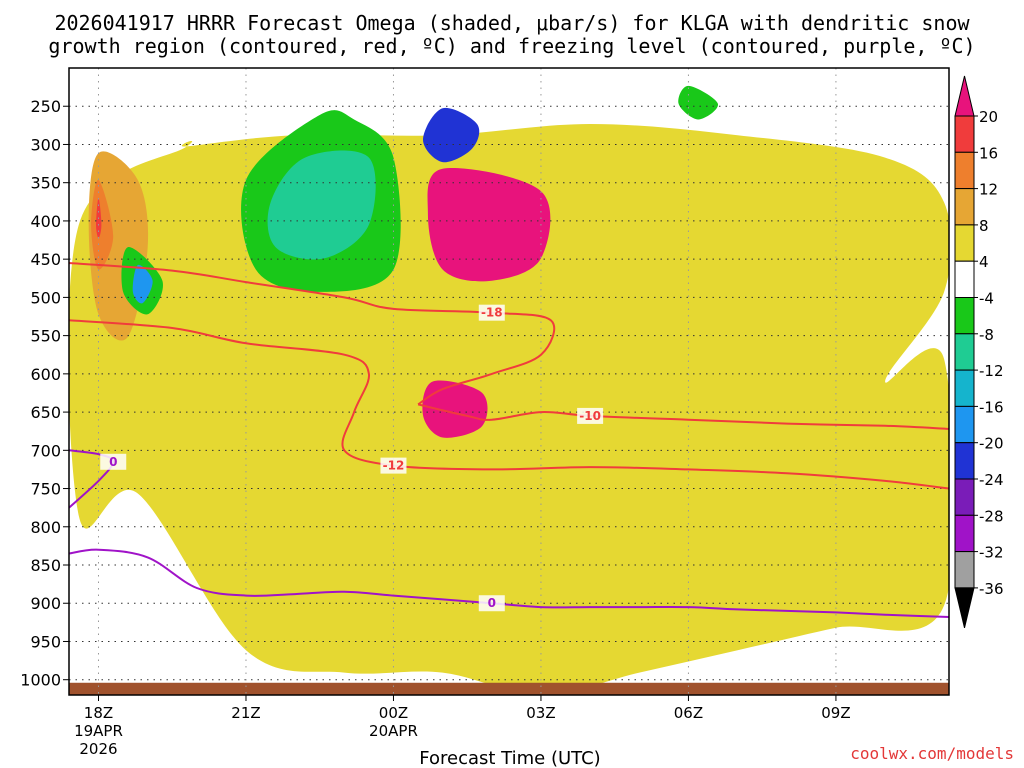 This screenshot has height=768, width=1024. What do you see at coordinates (455, 409) in the screenshot?
I see `omega-area-magenta-lower-column` at bounding box center [455, 409].